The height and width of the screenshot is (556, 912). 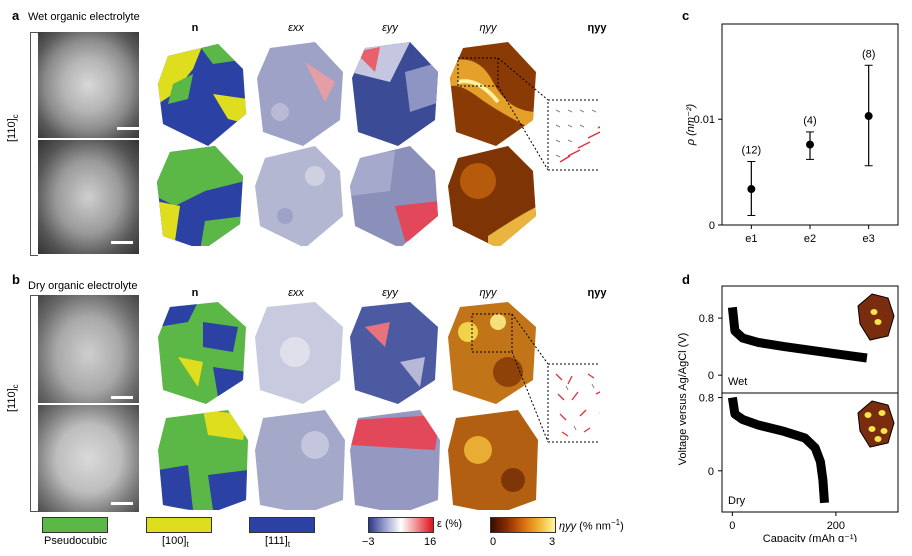 What do you see at coordinates (450, 524) in the screenshot?
I see `strain-colorbar-label: ε (%)` at bounding box center [450, 524].